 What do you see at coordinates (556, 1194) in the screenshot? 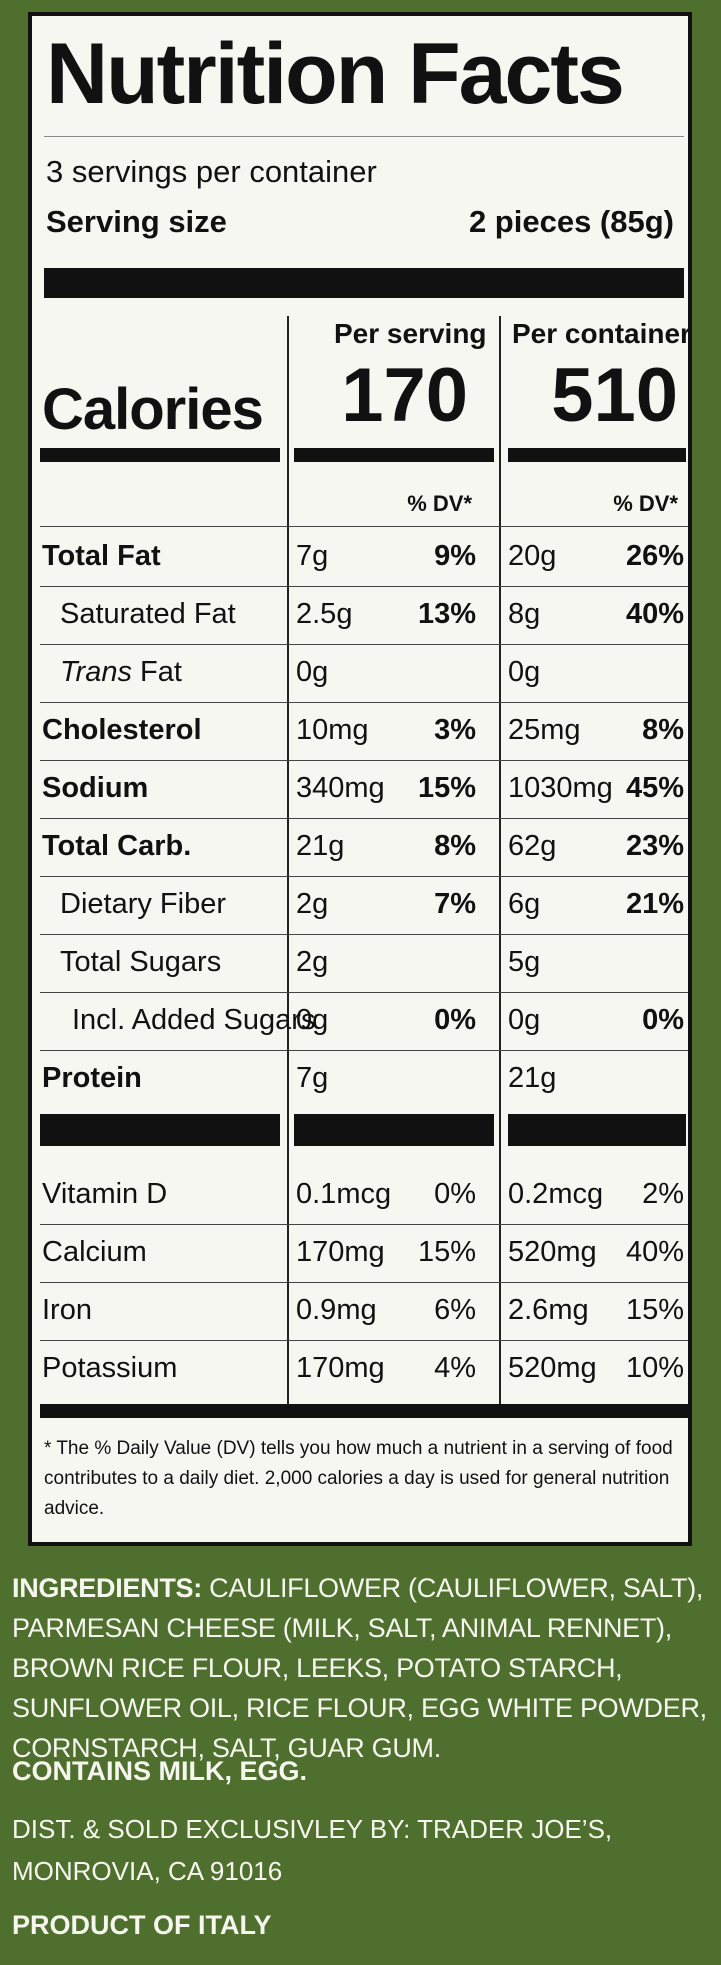
I see `container-amount: 0.2mcg` at bounding box center [556, 1194].